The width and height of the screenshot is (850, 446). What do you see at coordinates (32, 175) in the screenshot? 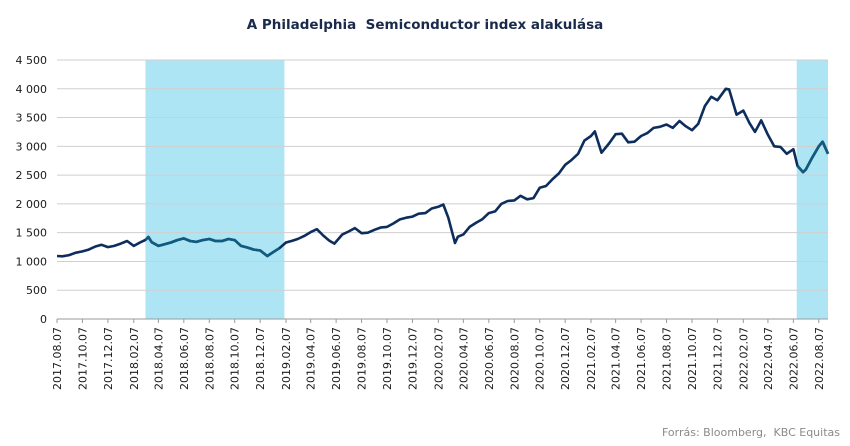
I see `y-tick-label: 2 500` at bounding box center [32, 175].